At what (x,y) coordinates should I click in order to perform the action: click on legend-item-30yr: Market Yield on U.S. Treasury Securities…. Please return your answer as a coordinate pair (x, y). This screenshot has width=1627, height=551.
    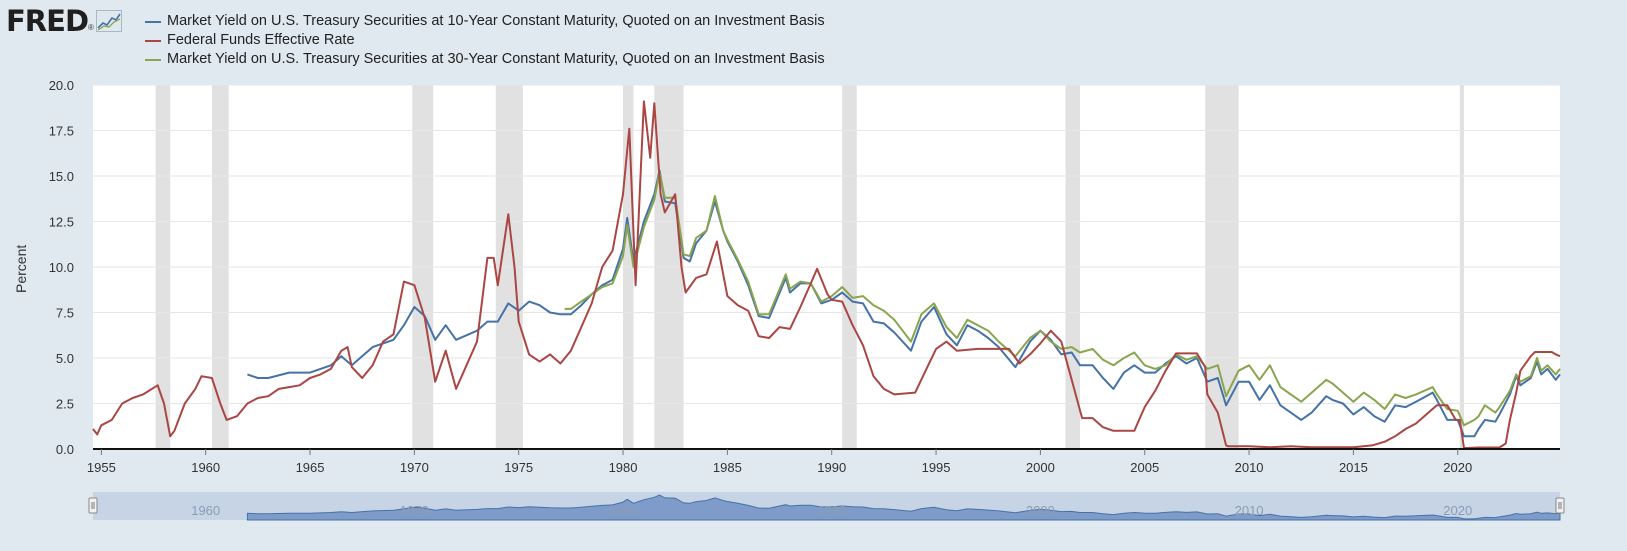
    Looking at the image, I should click on (485, 59).